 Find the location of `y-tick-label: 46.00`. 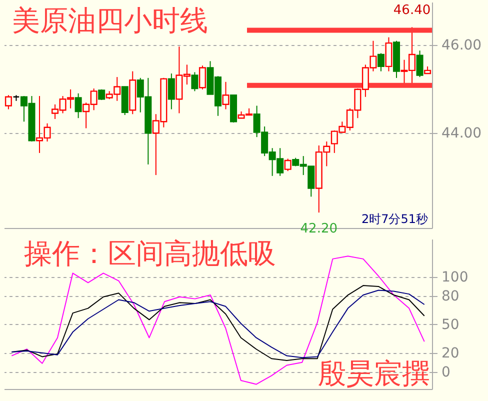

y-tick-label: 46.00 is located at coordinates (462, 45).